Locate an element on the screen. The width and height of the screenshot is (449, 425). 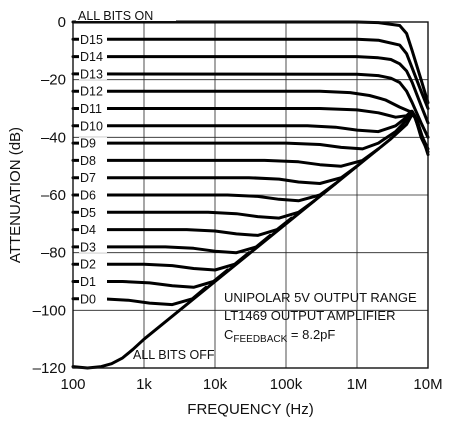
series-label-d13: D13 is located at coordinates (91, 74).